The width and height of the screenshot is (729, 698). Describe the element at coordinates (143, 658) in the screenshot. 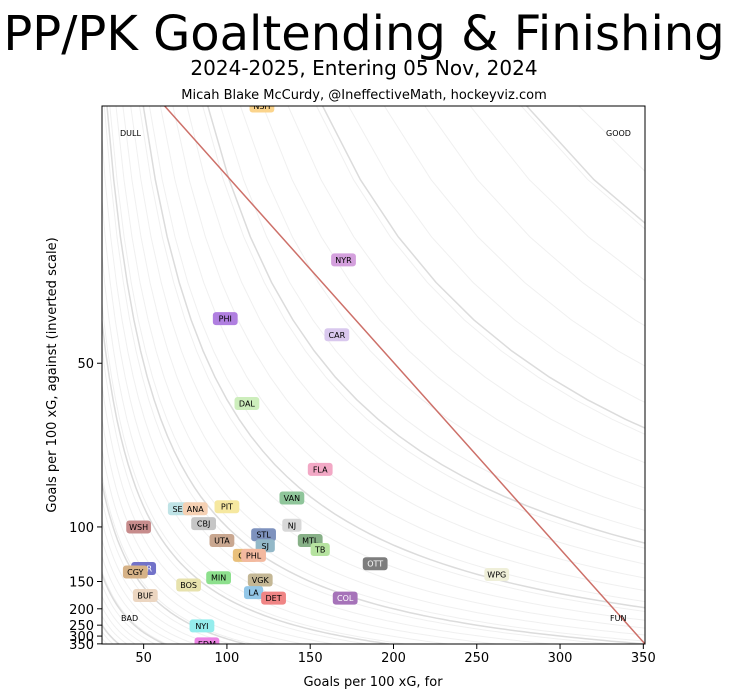

I see `x-tick-label: 50` at that location.